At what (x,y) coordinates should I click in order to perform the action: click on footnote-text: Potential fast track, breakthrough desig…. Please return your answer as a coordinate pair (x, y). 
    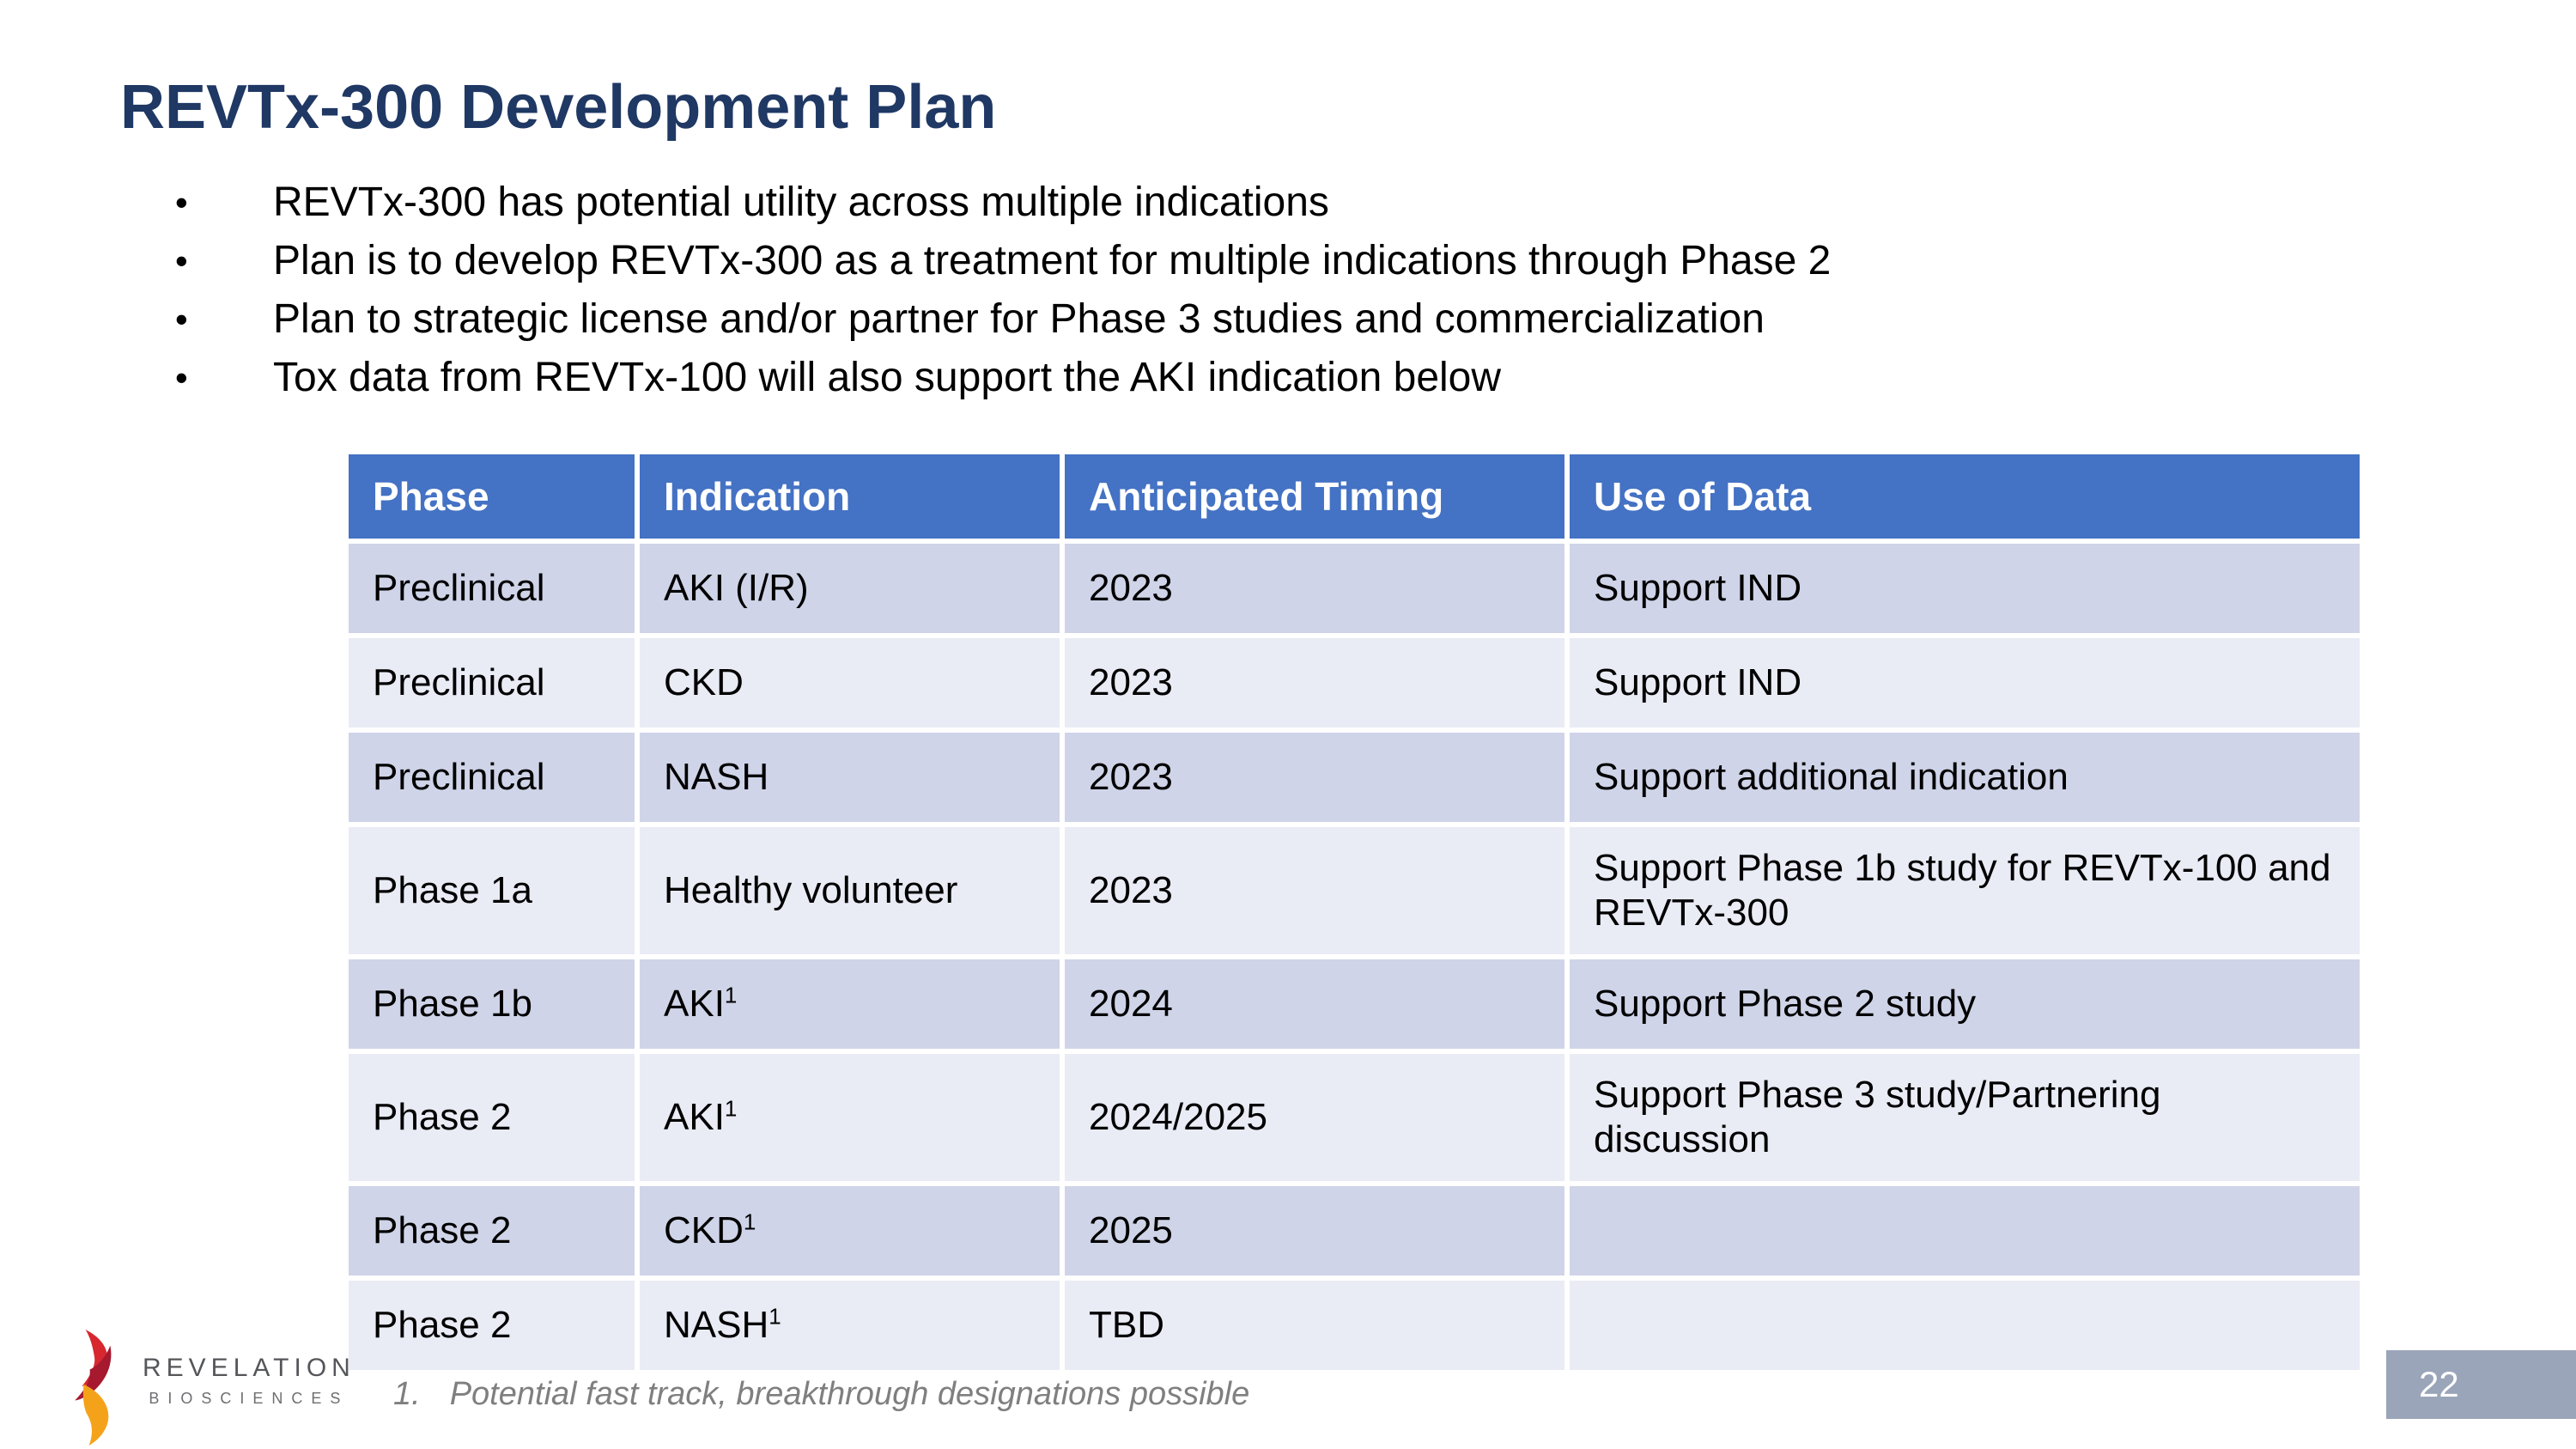
    Looking at the image, I should click on (850, 1394).